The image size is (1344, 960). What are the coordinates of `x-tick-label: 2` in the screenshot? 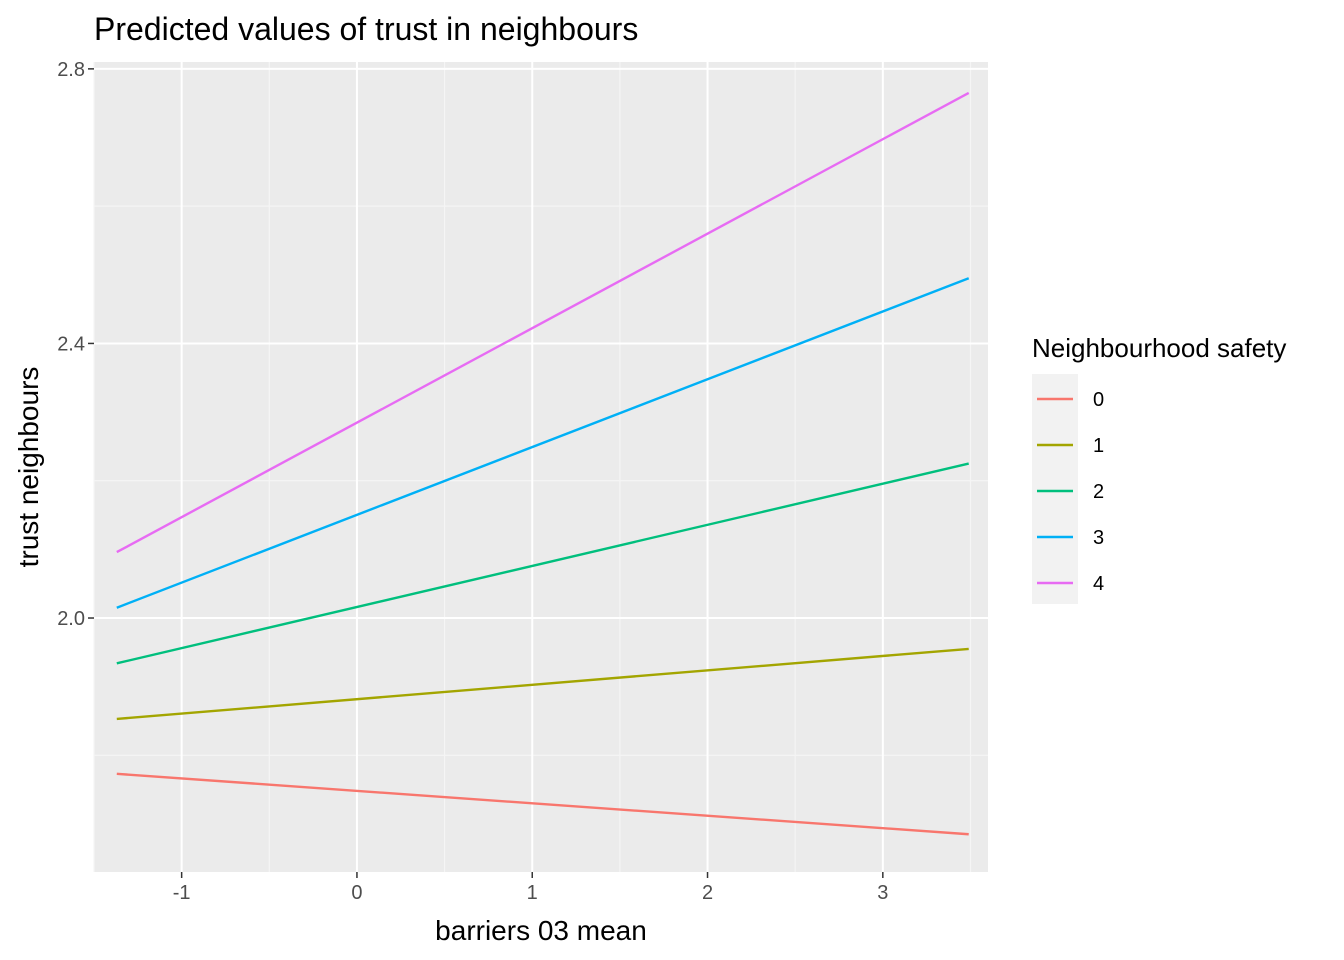 It's located at (707, 893).